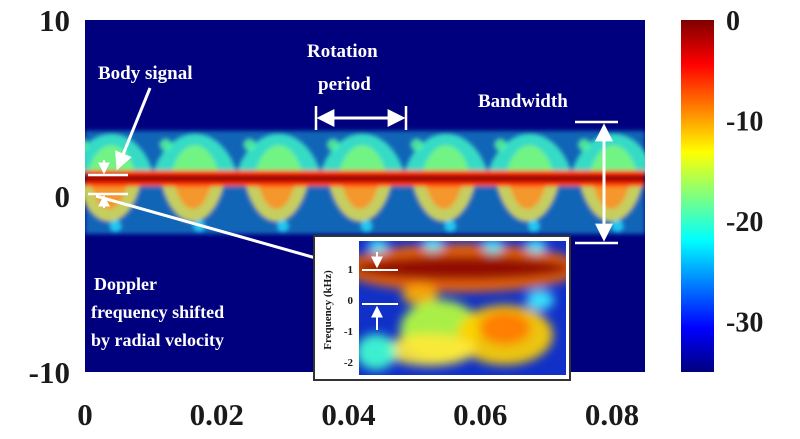  Describe the element at coordinates (697, 196) in the screenshot. I see `colorbar-gradient` at that location.